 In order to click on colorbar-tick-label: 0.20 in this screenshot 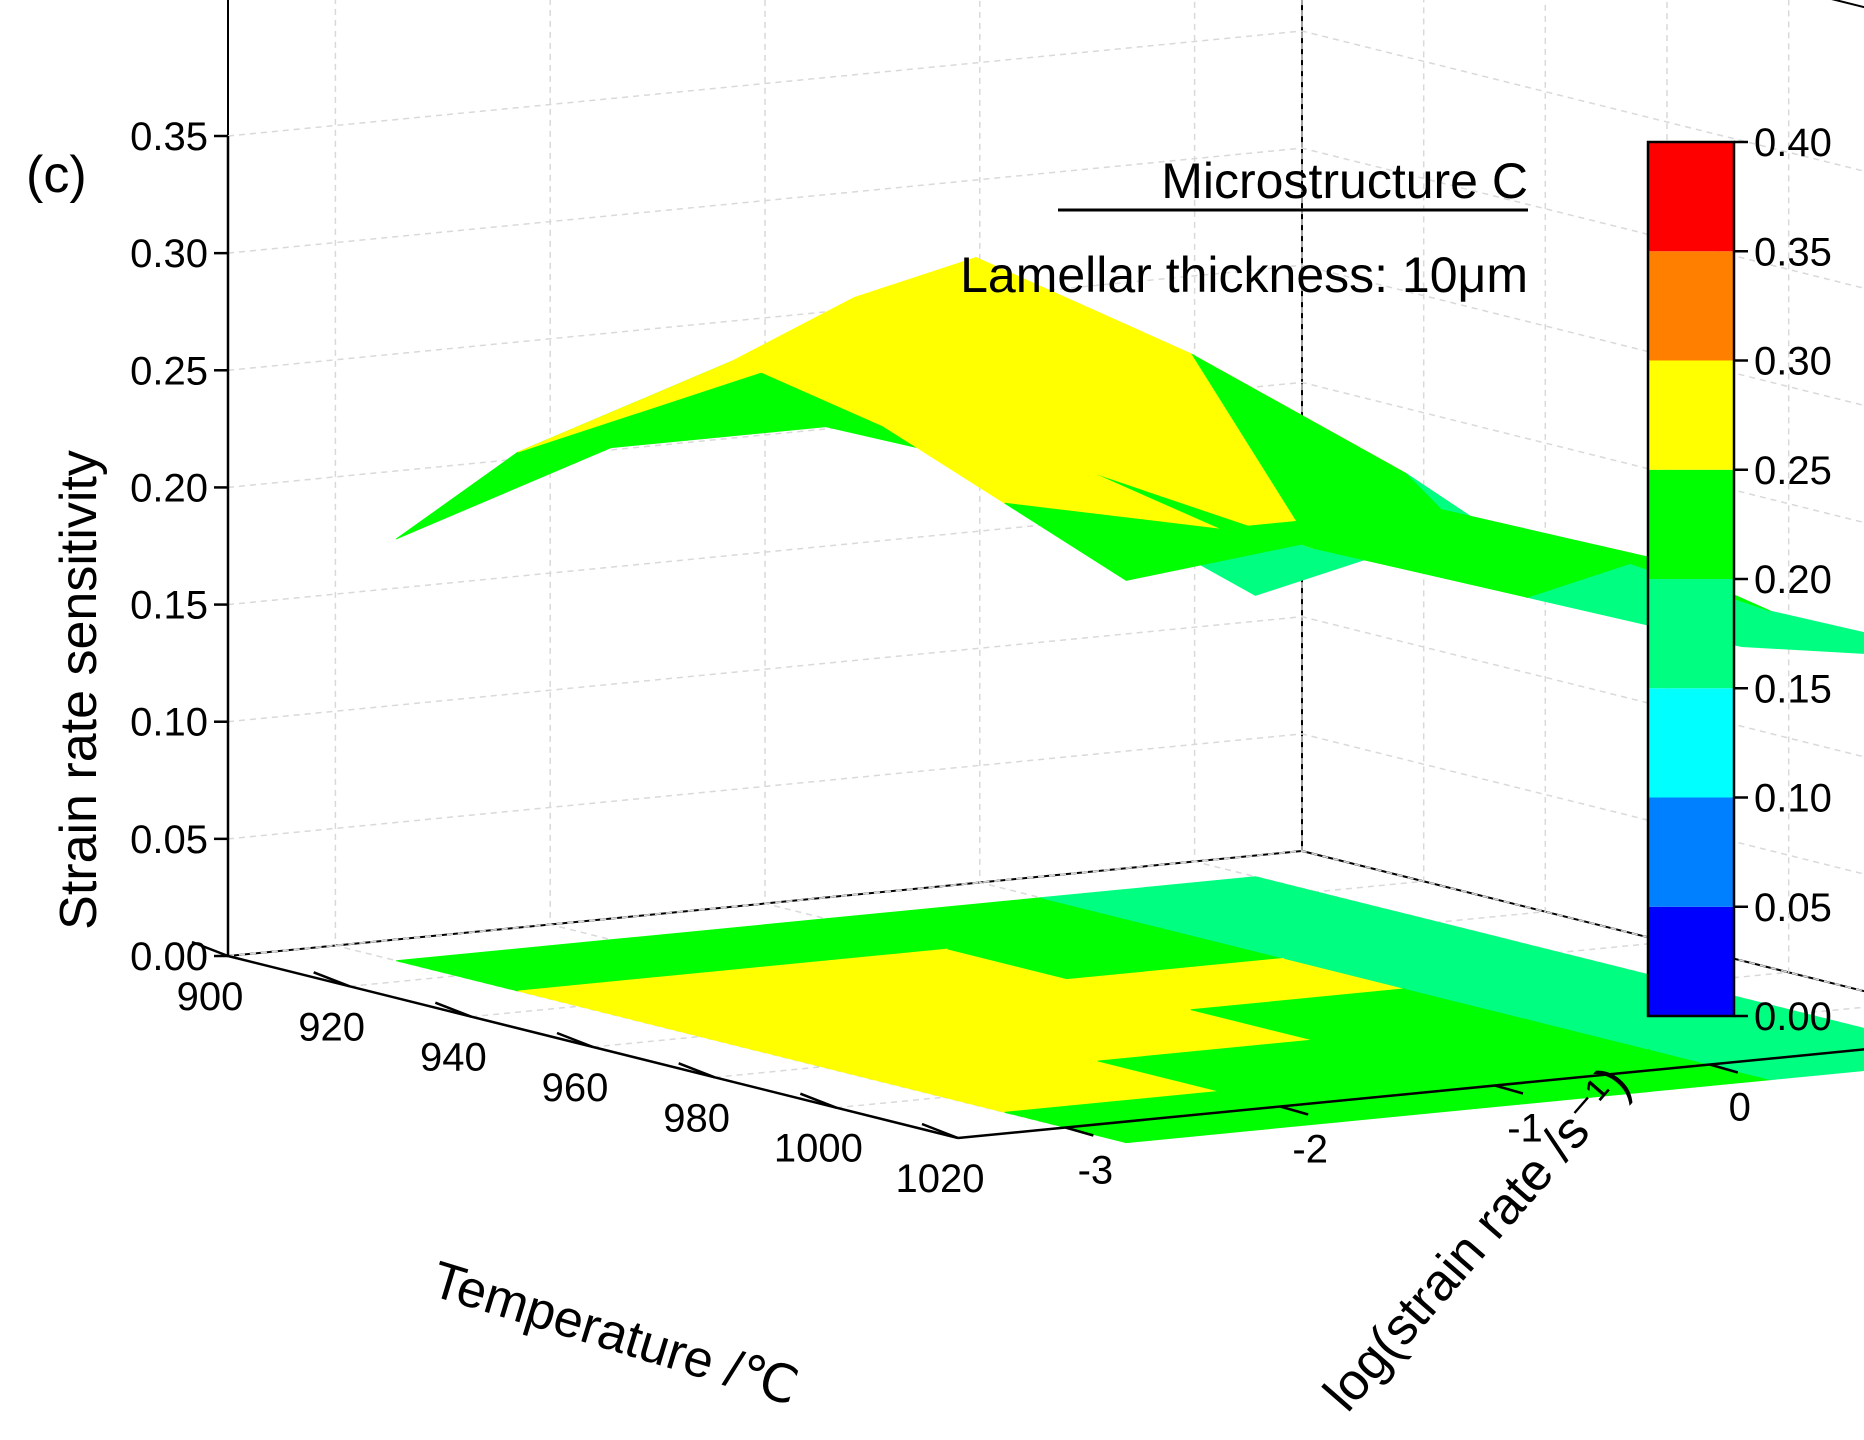, I will do `click(1793, 580)`.